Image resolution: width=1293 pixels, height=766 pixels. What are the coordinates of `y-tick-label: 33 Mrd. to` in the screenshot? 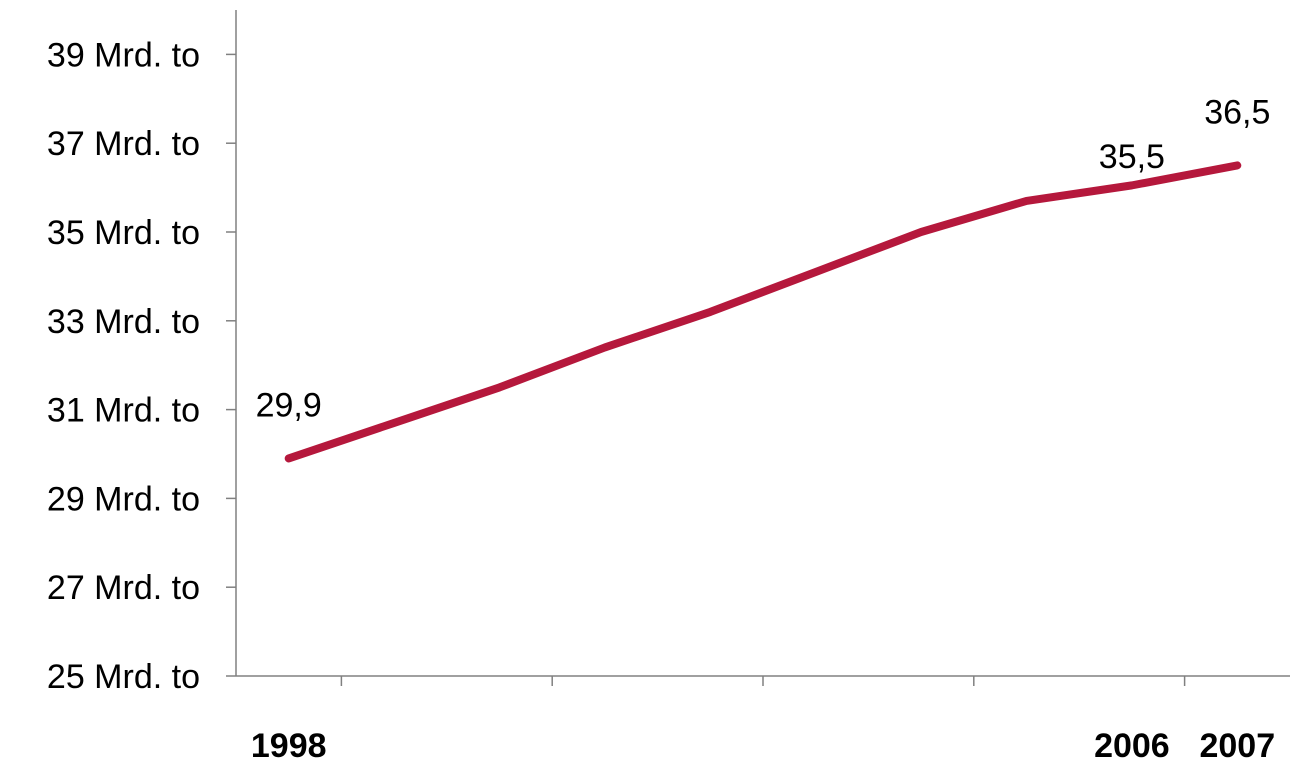 It's located at (123, 322).